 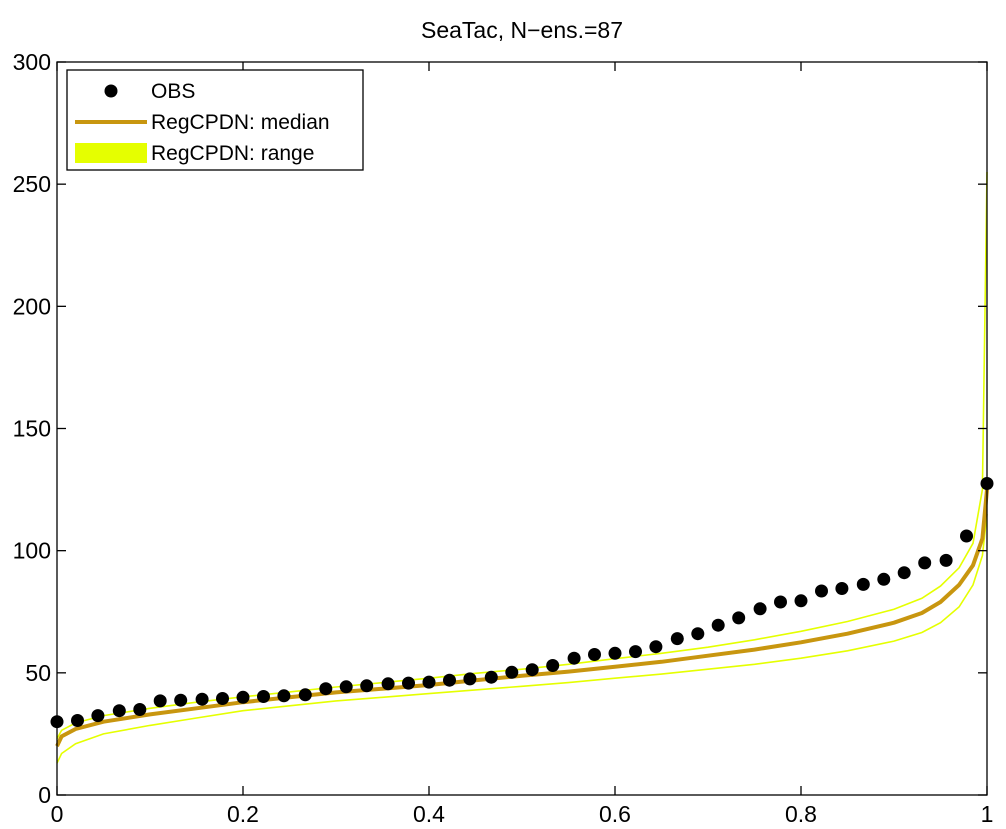 I want to click on legend-marker-obs, so click(x=111, y=91).